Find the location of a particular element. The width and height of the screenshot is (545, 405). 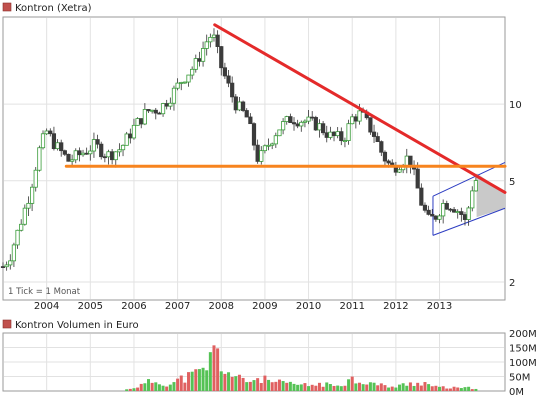

x-tick-label: 2008 is located at coordinates (221, 306).